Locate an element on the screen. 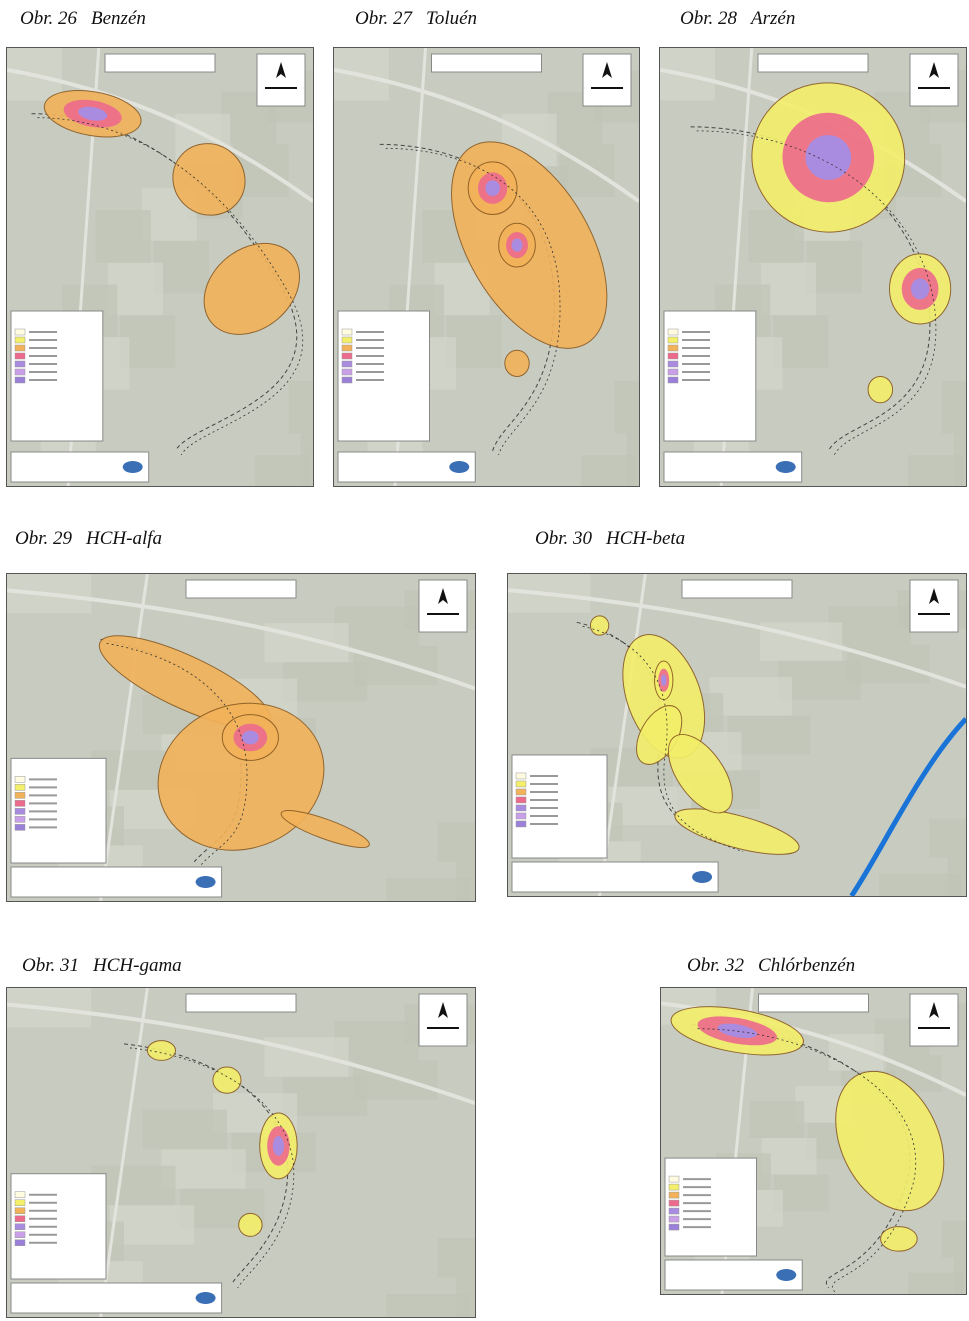 The height and width of the screenshot is (1321, 969). figure-caption: Obr. 29 HCH-alfa is located at coordinates (88, 539).